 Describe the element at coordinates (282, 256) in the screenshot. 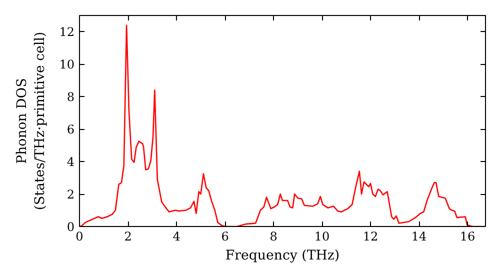

I see `x-axis-title: Frequency (THz)` at that location.